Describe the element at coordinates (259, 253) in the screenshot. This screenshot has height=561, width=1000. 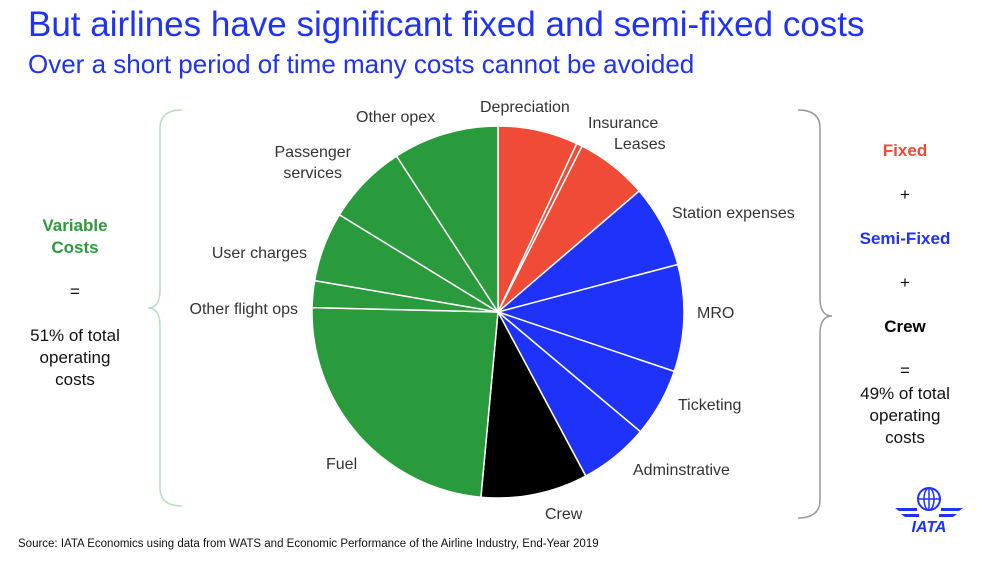
I see `slice-label-user-charges: User charges` at that location.